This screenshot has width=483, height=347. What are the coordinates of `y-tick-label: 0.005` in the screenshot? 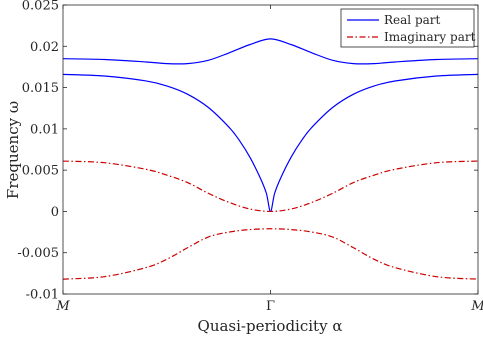 It's located at (40, 171).